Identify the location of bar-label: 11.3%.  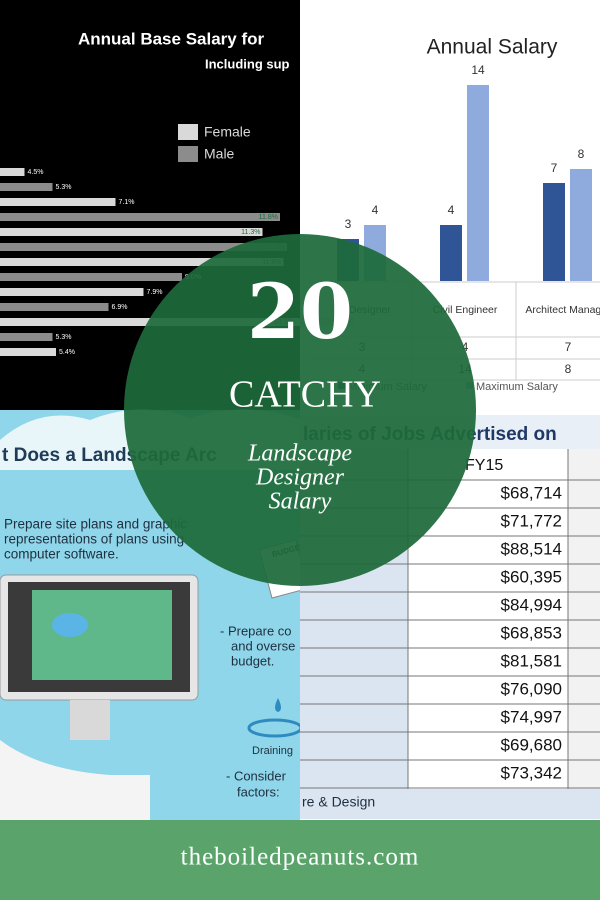
(250, 232).